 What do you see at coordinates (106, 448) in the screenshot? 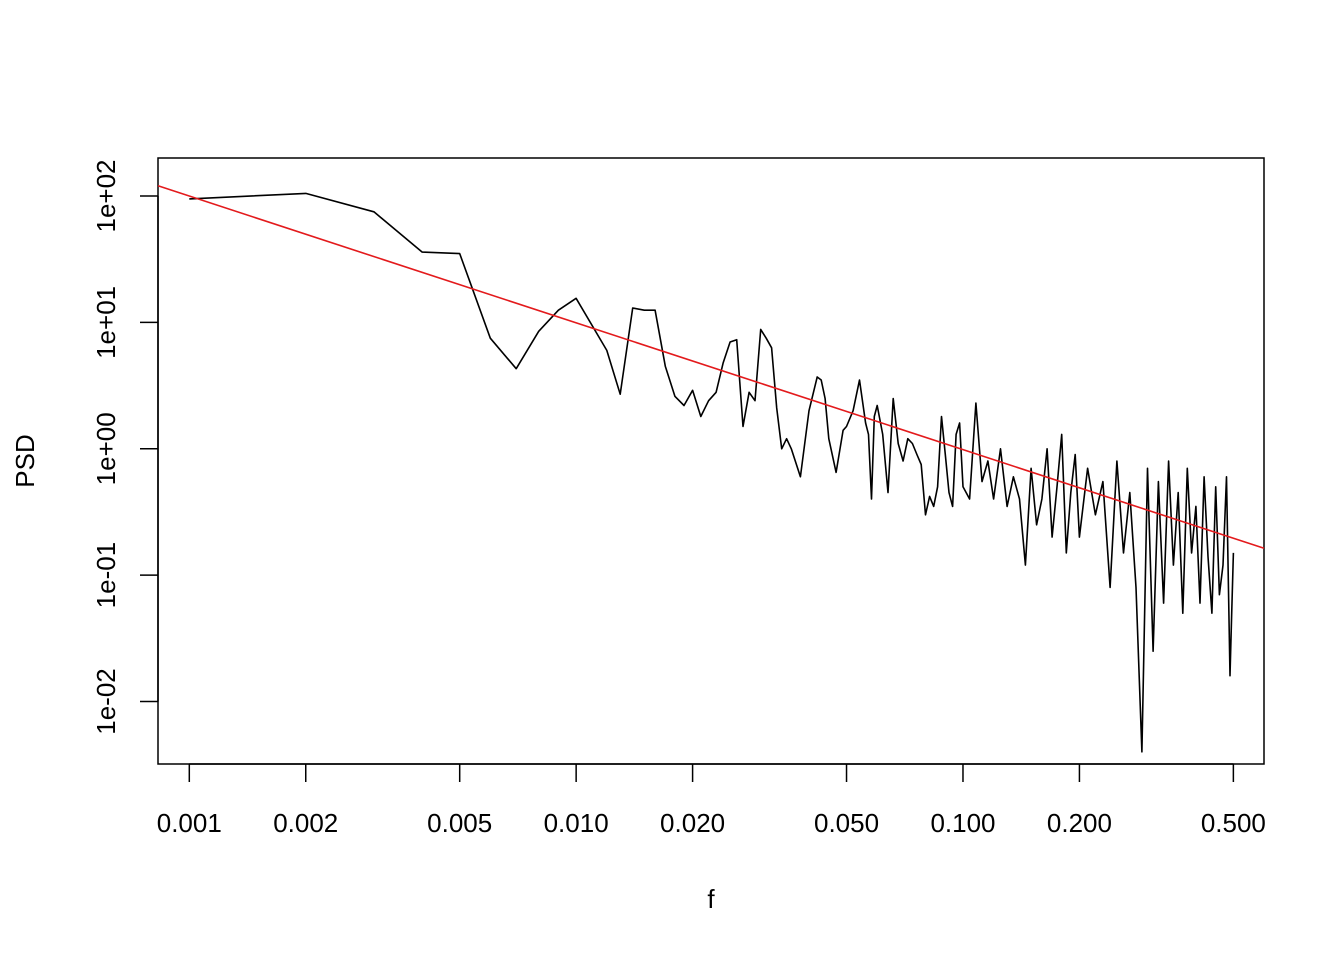
I see `y-tick-label: 1e+00` at bounding box center [106, 448].